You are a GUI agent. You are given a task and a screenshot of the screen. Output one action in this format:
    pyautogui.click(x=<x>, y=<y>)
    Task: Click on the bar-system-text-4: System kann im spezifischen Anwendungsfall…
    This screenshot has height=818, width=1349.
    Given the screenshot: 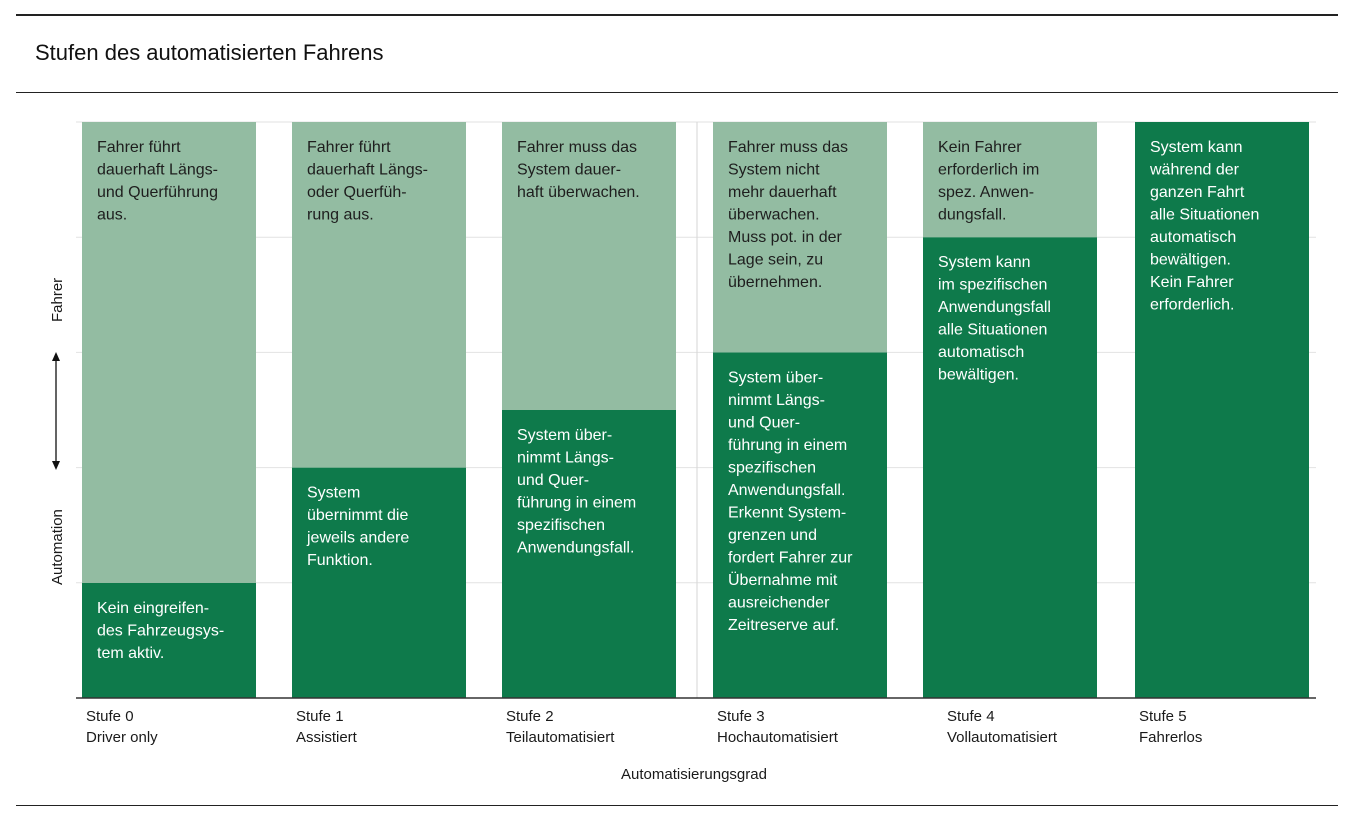 What is the action you would take?
    pyautogui.click(x=994, y=319)
    